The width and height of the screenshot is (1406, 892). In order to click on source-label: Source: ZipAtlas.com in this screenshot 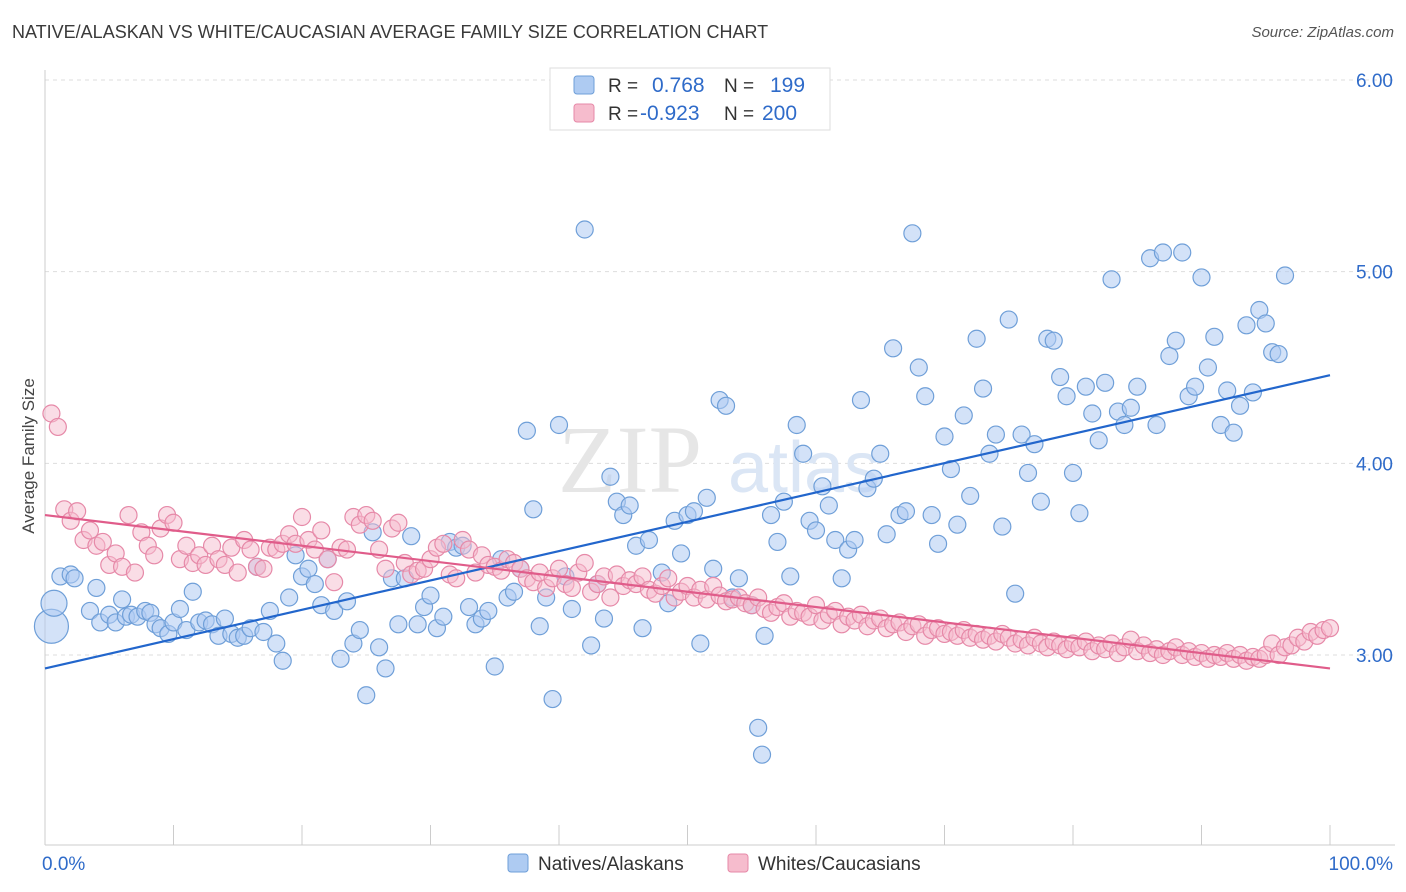, I will do `click(1322, 32)`.